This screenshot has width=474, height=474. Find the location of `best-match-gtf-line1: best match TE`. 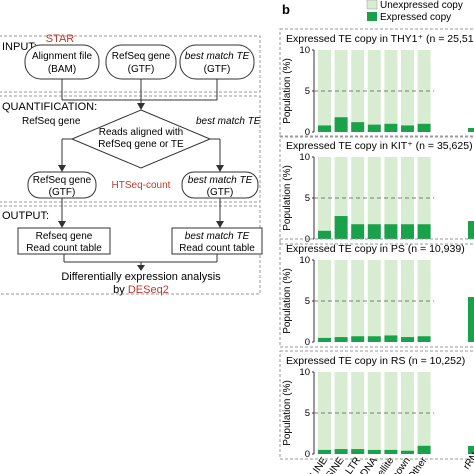

best-match-gtf-line1: best match TE is located at coordinates (220, 180).